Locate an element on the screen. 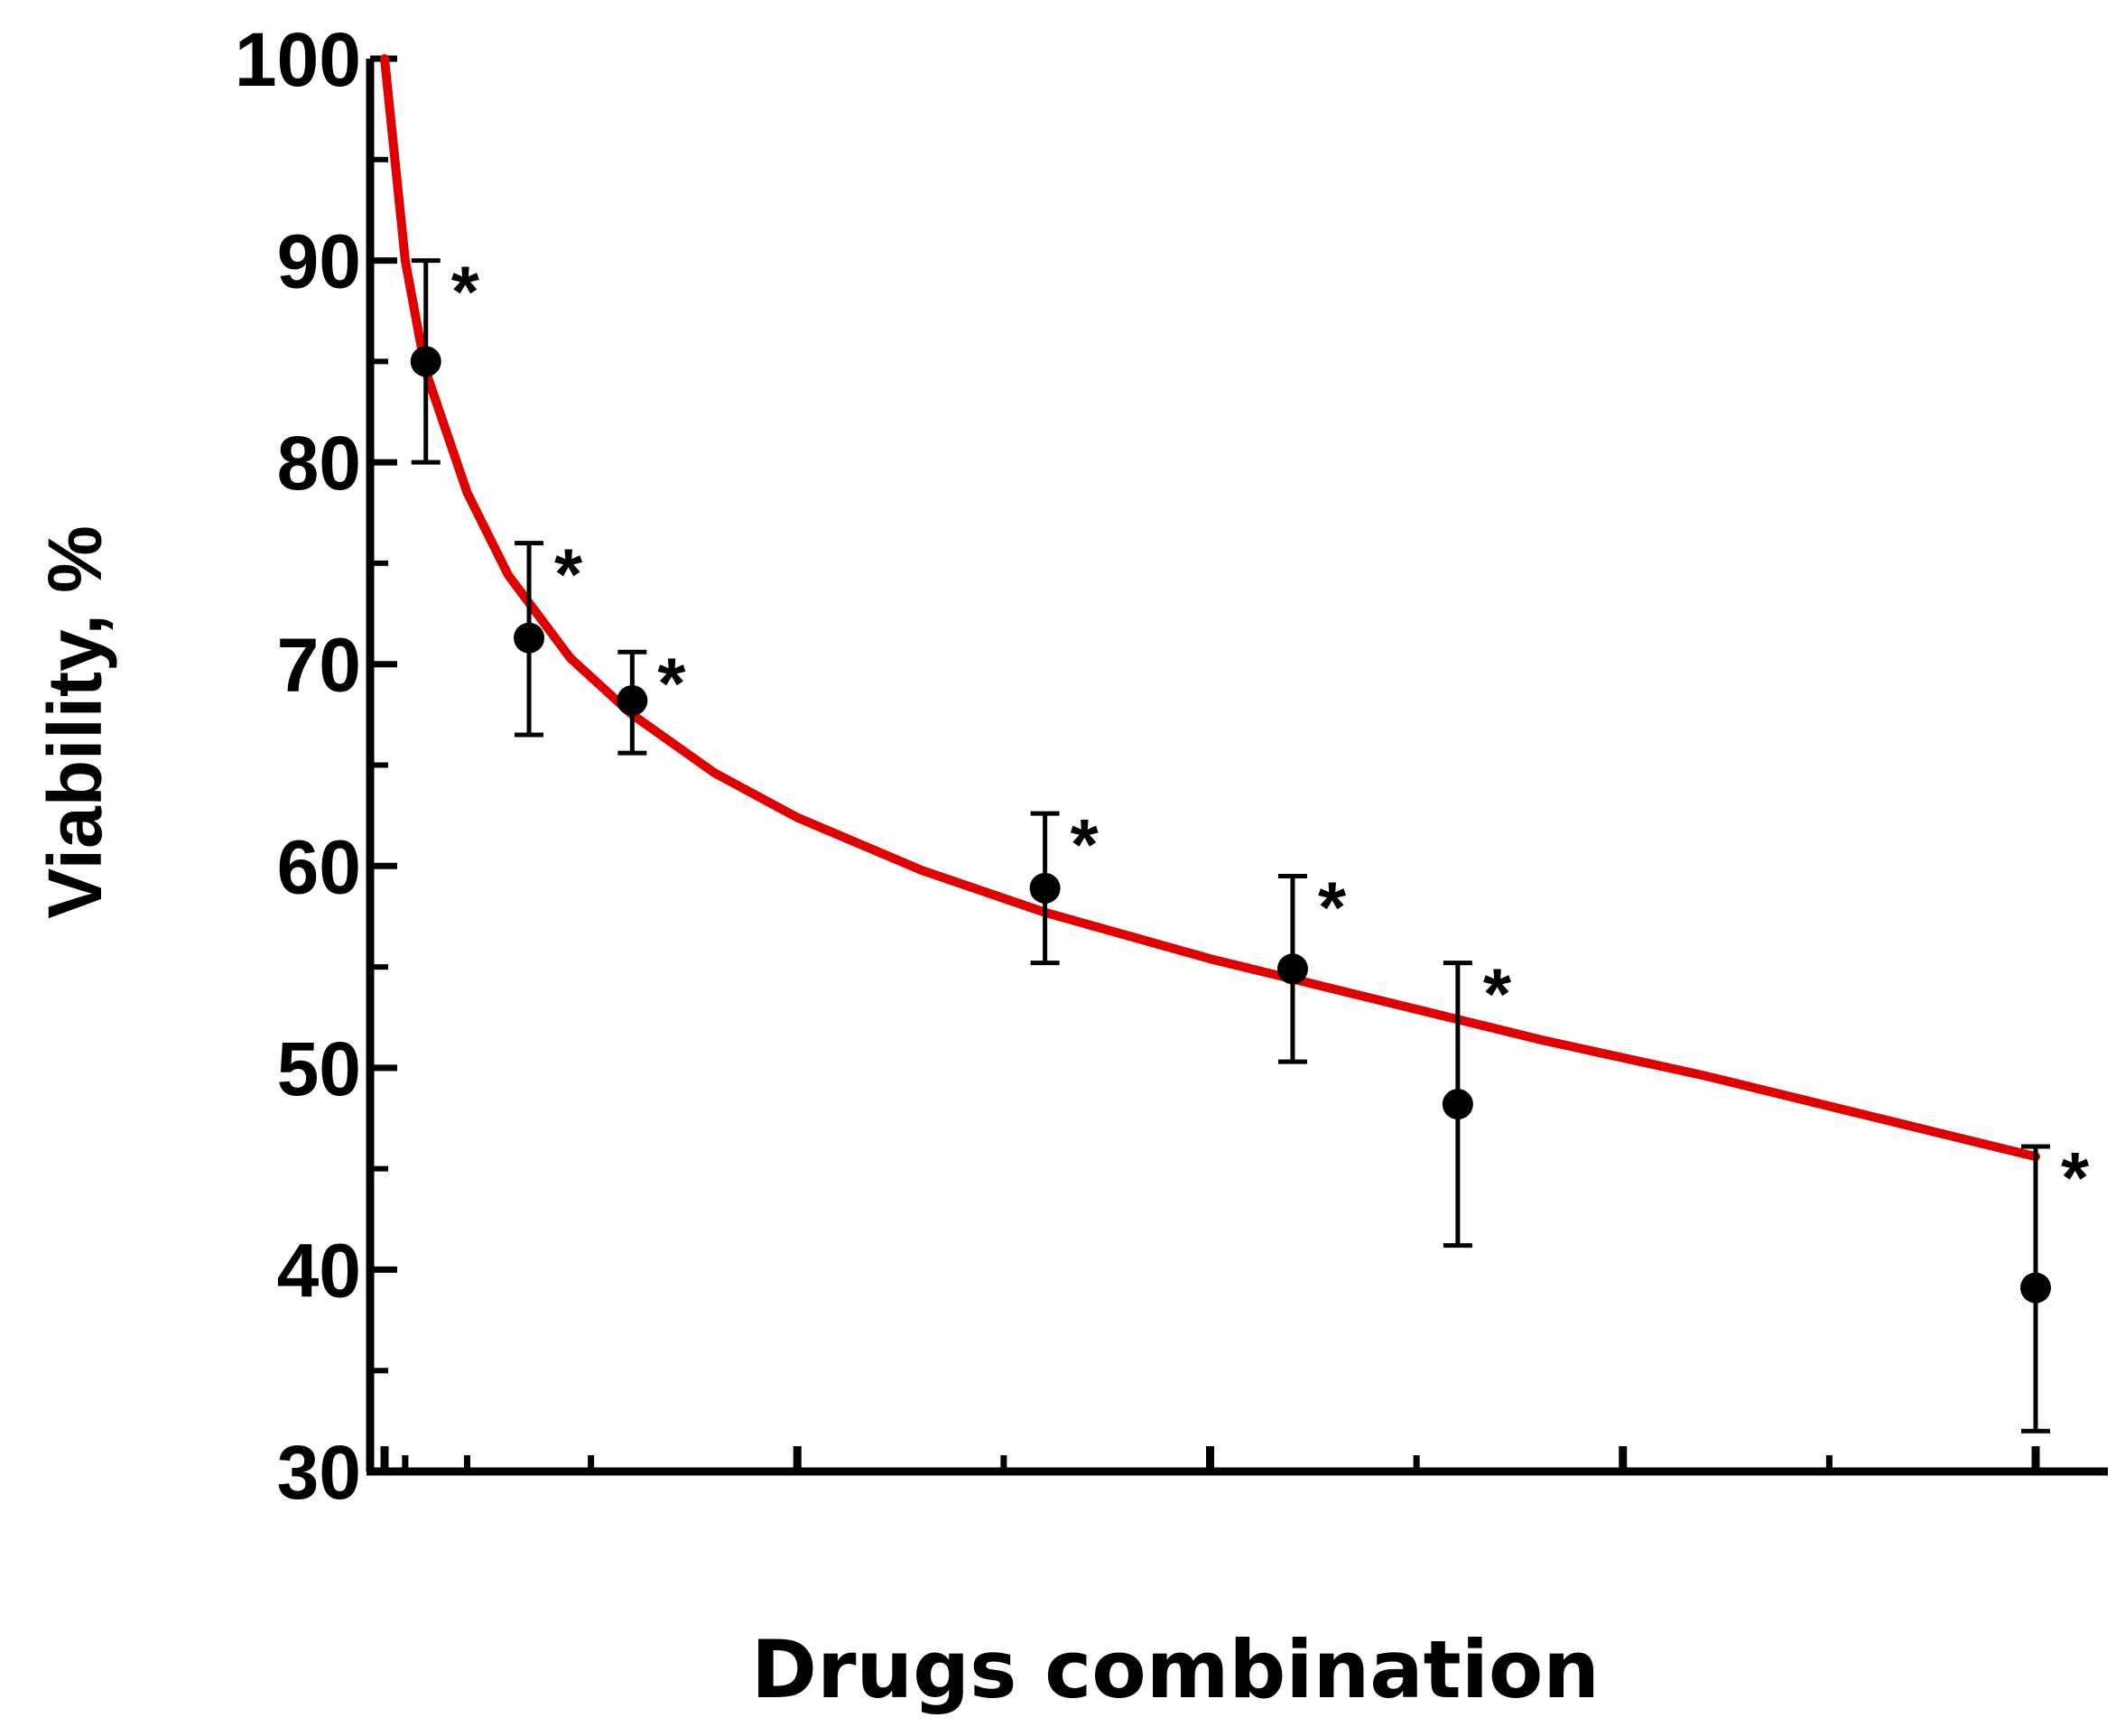  y-tick-label: 90 is located at coordinates (319, 262).